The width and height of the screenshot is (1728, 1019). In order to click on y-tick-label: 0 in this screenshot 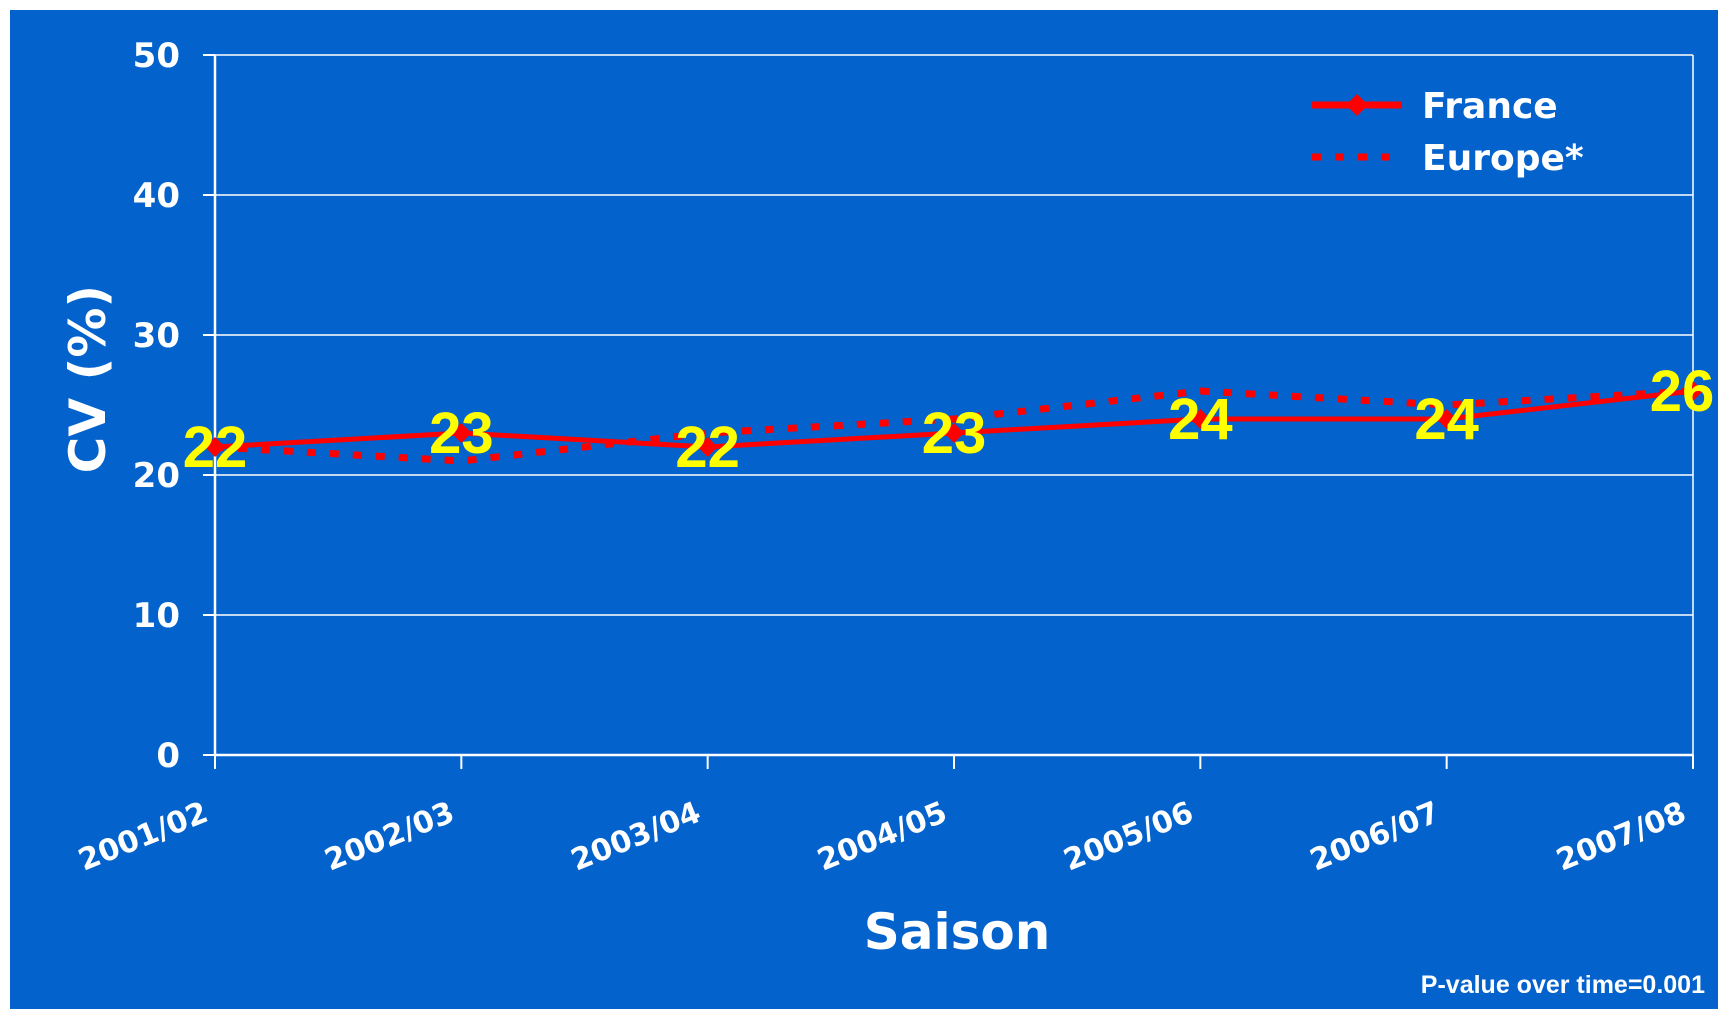, I will do `click(168, 756)`.